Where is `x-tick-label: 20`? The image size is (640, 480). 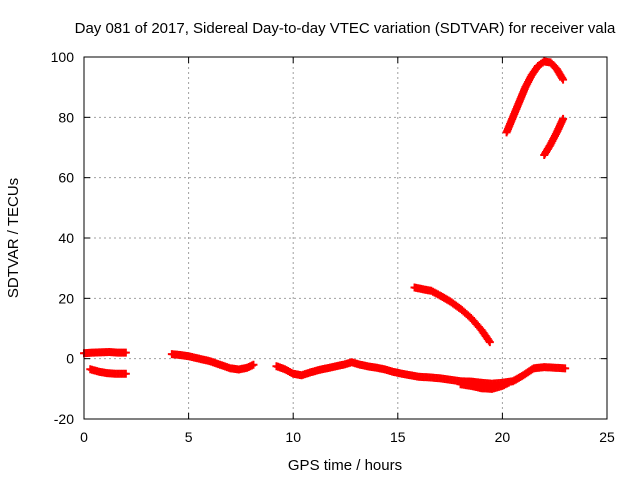
x-tick-label: 20 is located at coordinates (503, 437).